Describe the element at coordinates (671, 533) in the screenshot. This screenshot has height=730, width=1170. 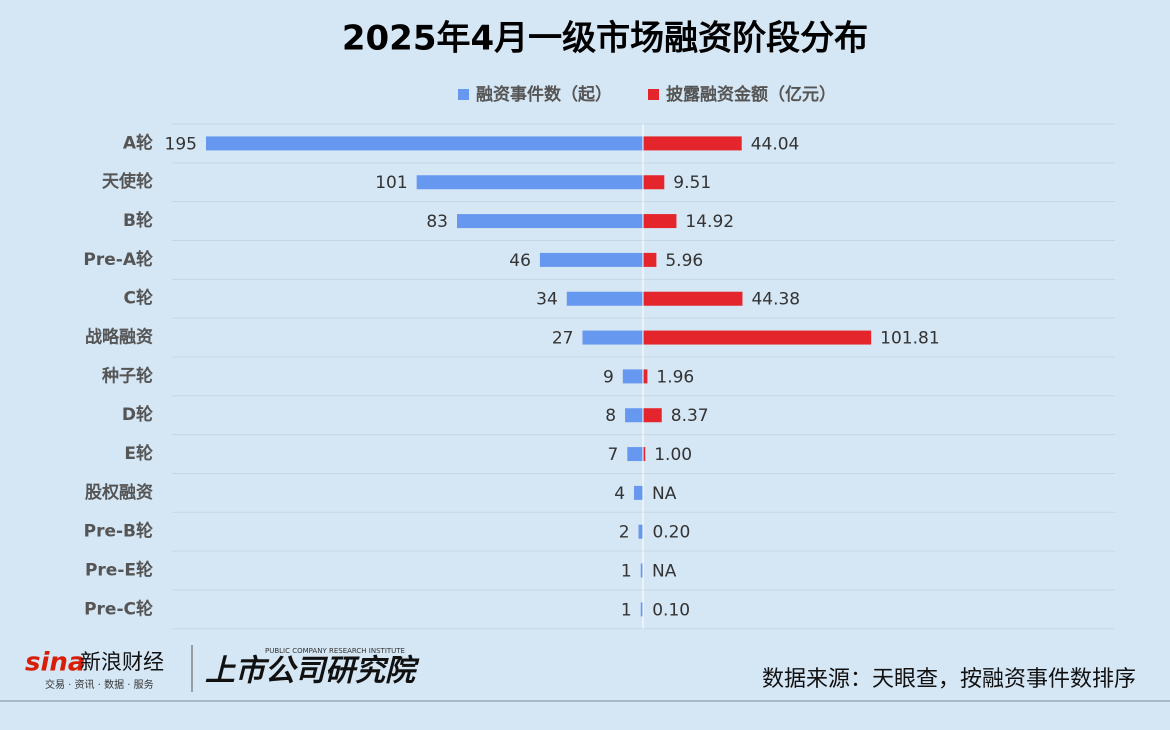
I see `value-label: 0.20` at that location.